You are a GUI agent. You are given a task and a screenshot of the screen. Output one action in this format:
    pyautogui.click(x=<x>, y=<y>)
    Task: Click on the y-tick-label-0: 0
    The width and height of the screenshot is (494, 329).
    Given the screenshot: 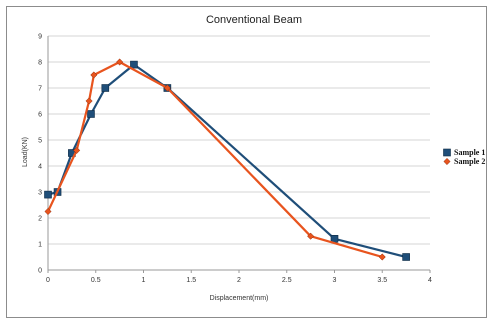 What is the action you would take?
    pyautogui.click(x=40, y=271)
    